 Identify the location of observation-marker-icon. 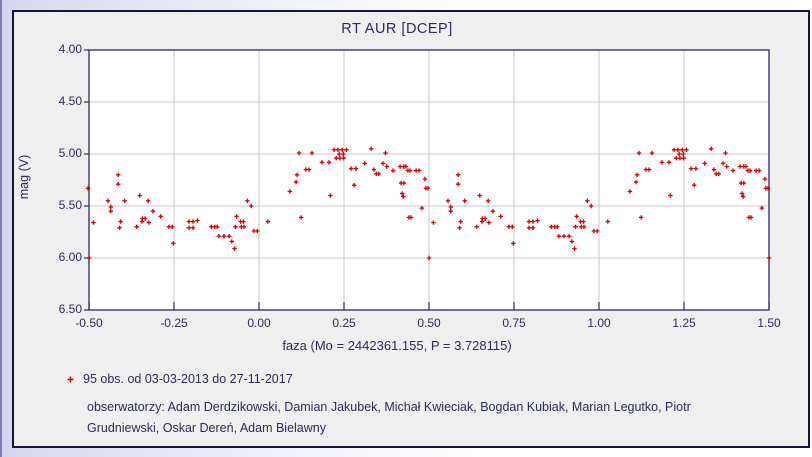
(70, 379).